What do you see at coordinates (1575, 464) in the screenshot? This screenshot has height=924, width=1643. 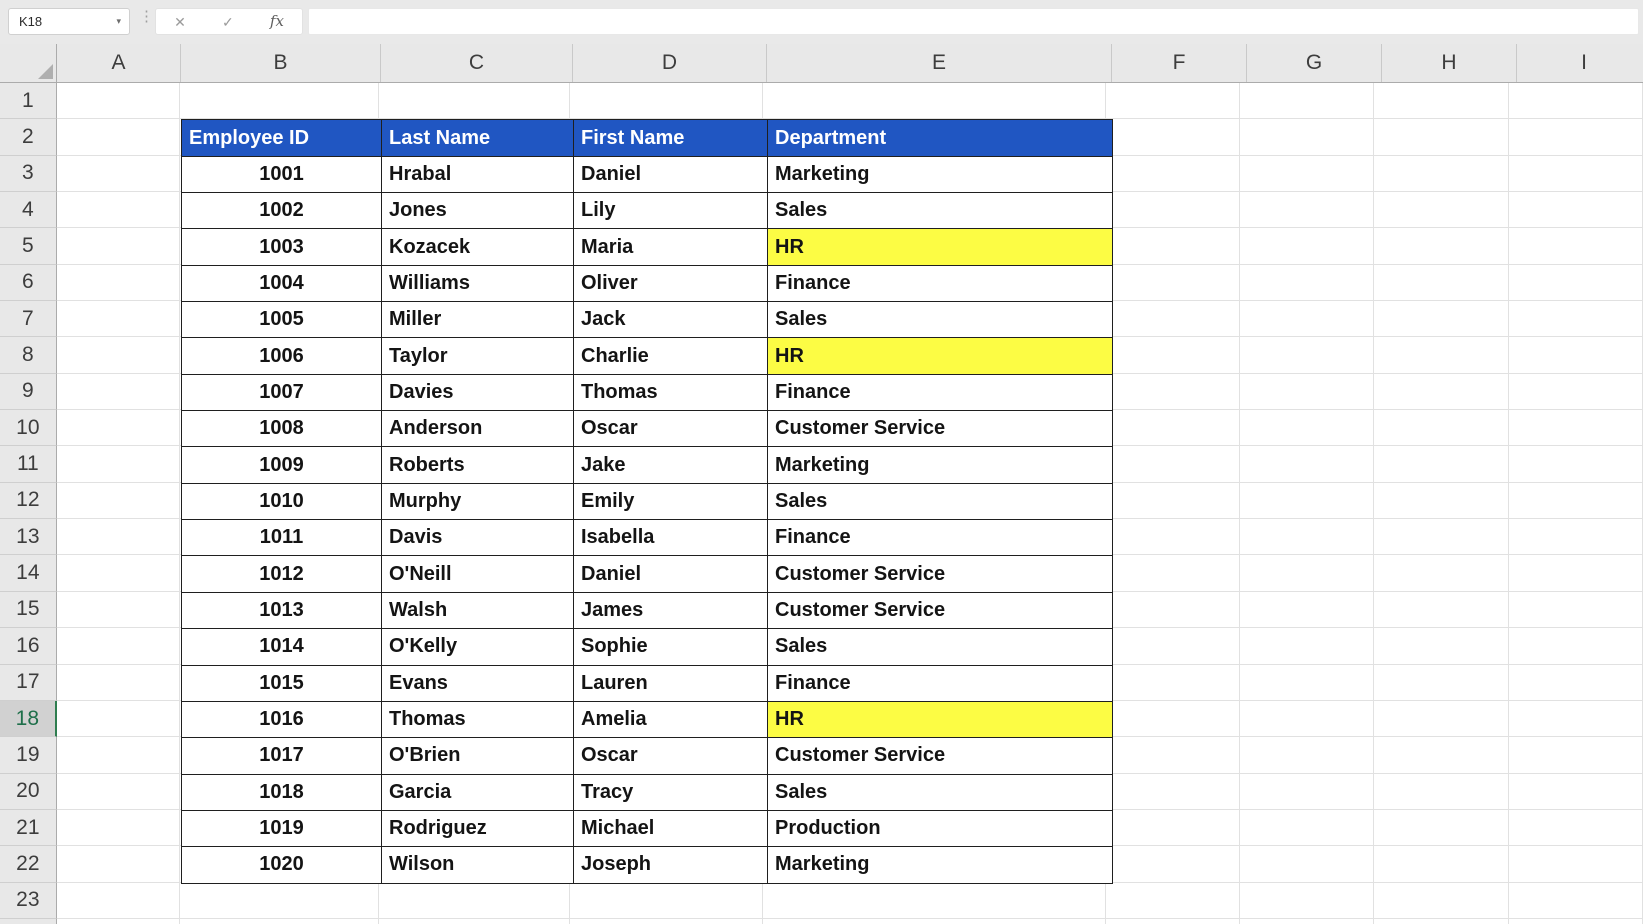 I see `cell-I11` at bounding box center [1575, 464].